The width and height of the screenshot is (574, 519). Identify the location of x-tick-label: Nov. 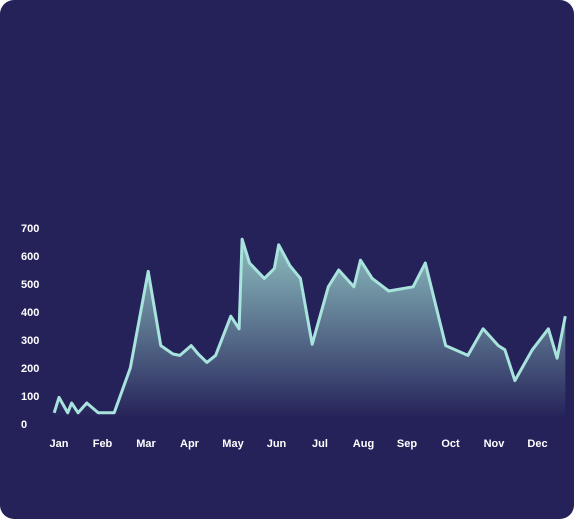
(495, 444).